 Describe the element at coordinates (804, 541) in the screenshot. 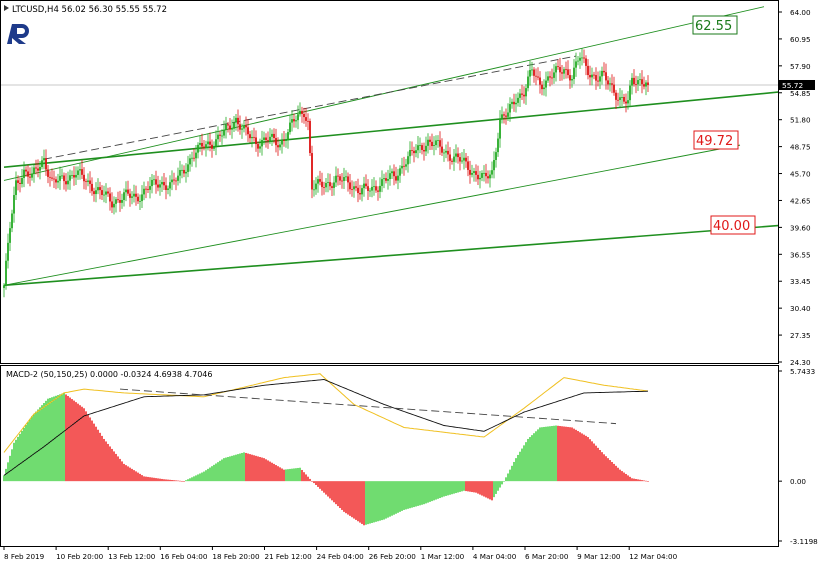

I see `macd-y-tick-label: -3.1198` at that location.